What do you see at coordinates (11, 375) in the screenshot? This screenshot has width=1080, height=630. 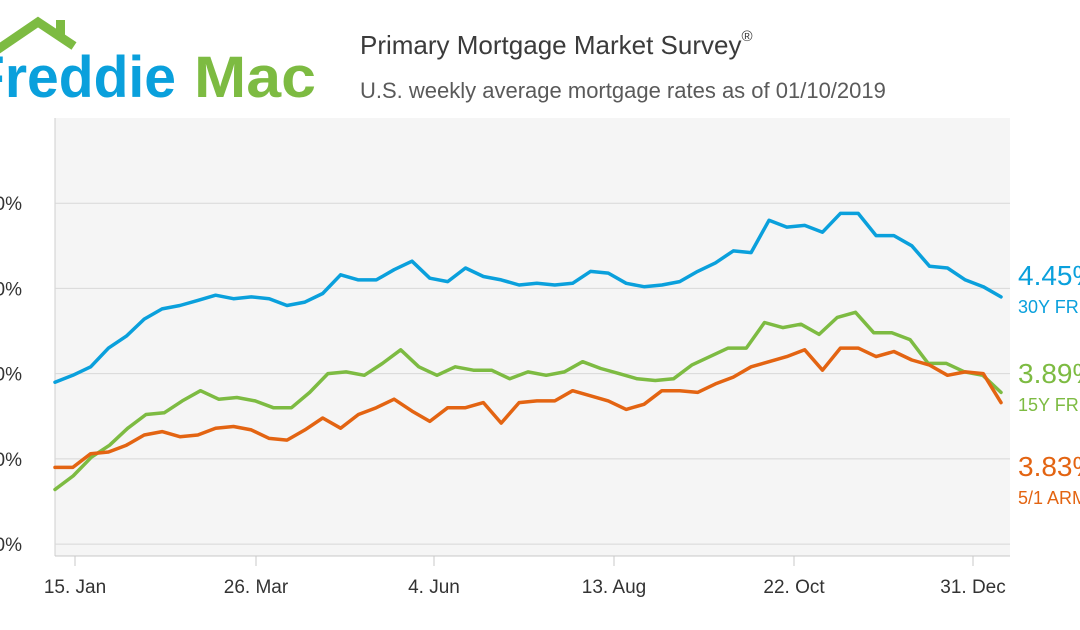 I see `y-tick-label: 4.00%` at bounding box center [11, 375].